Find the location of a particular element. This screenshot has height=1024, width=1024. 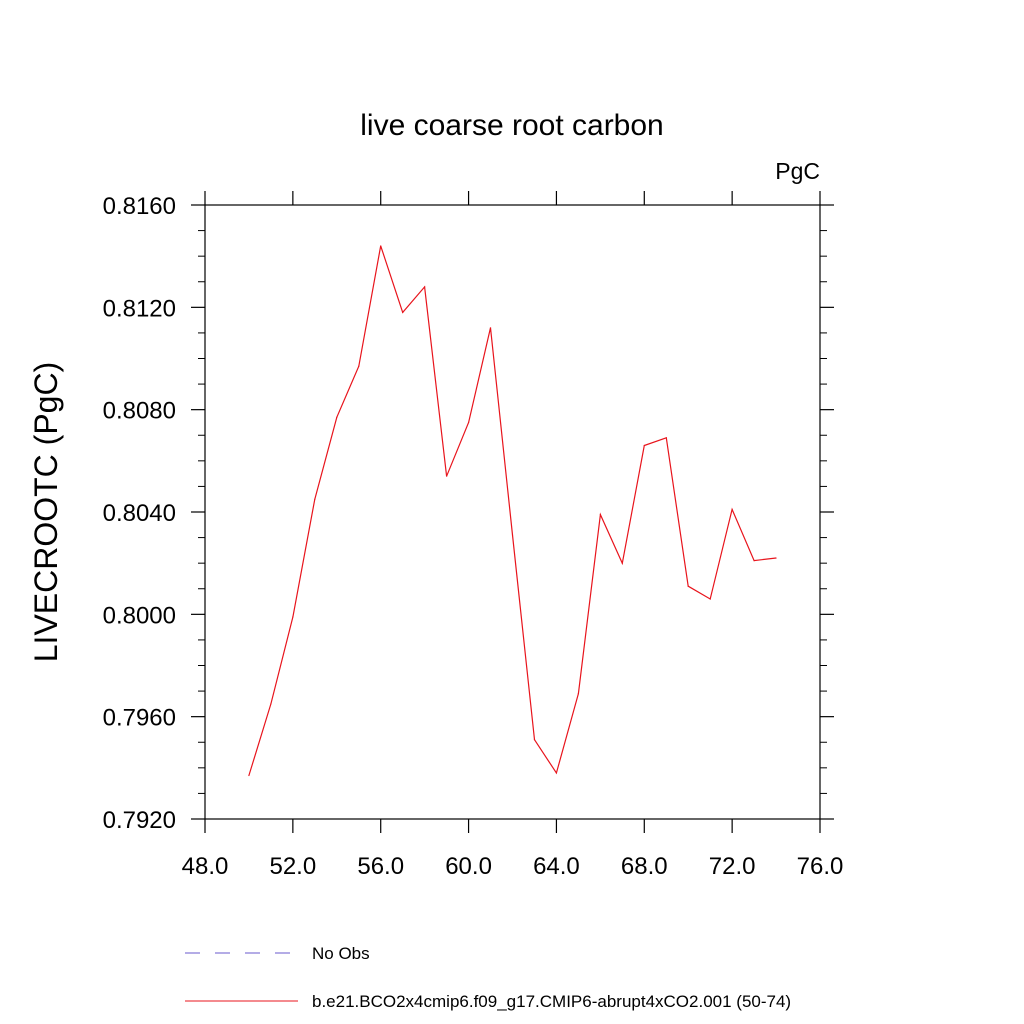

x-tick-label: 68.0 is located at coordinates (644, 866).